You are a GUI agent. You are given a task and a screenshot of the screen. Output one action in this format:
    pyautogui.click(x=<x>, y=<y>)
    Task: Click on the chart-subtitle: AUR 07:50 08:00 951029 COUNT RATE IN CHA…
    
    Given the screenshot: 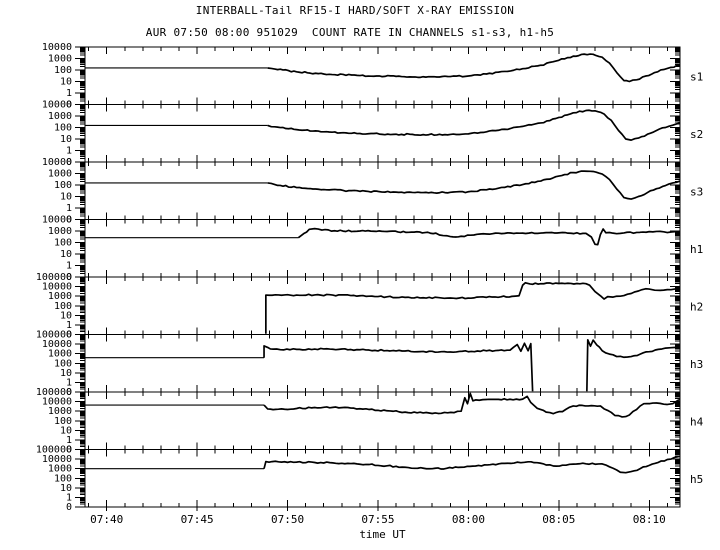 What is the action you would take?
    pyautogui.click(x=350, y=32)
    